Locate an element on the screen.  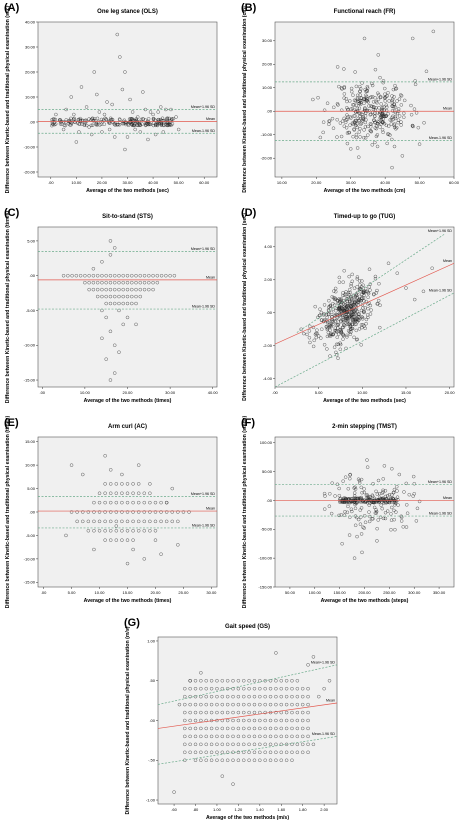
plot-area is located at coordinates (127, 307).